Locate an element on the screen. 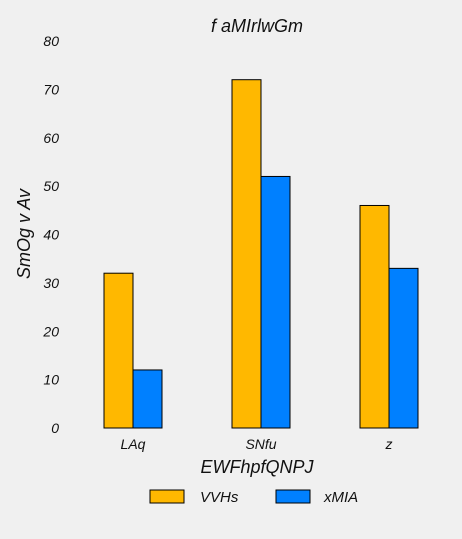  bar-xMIA-LAq is located at coordinates (147, 399).